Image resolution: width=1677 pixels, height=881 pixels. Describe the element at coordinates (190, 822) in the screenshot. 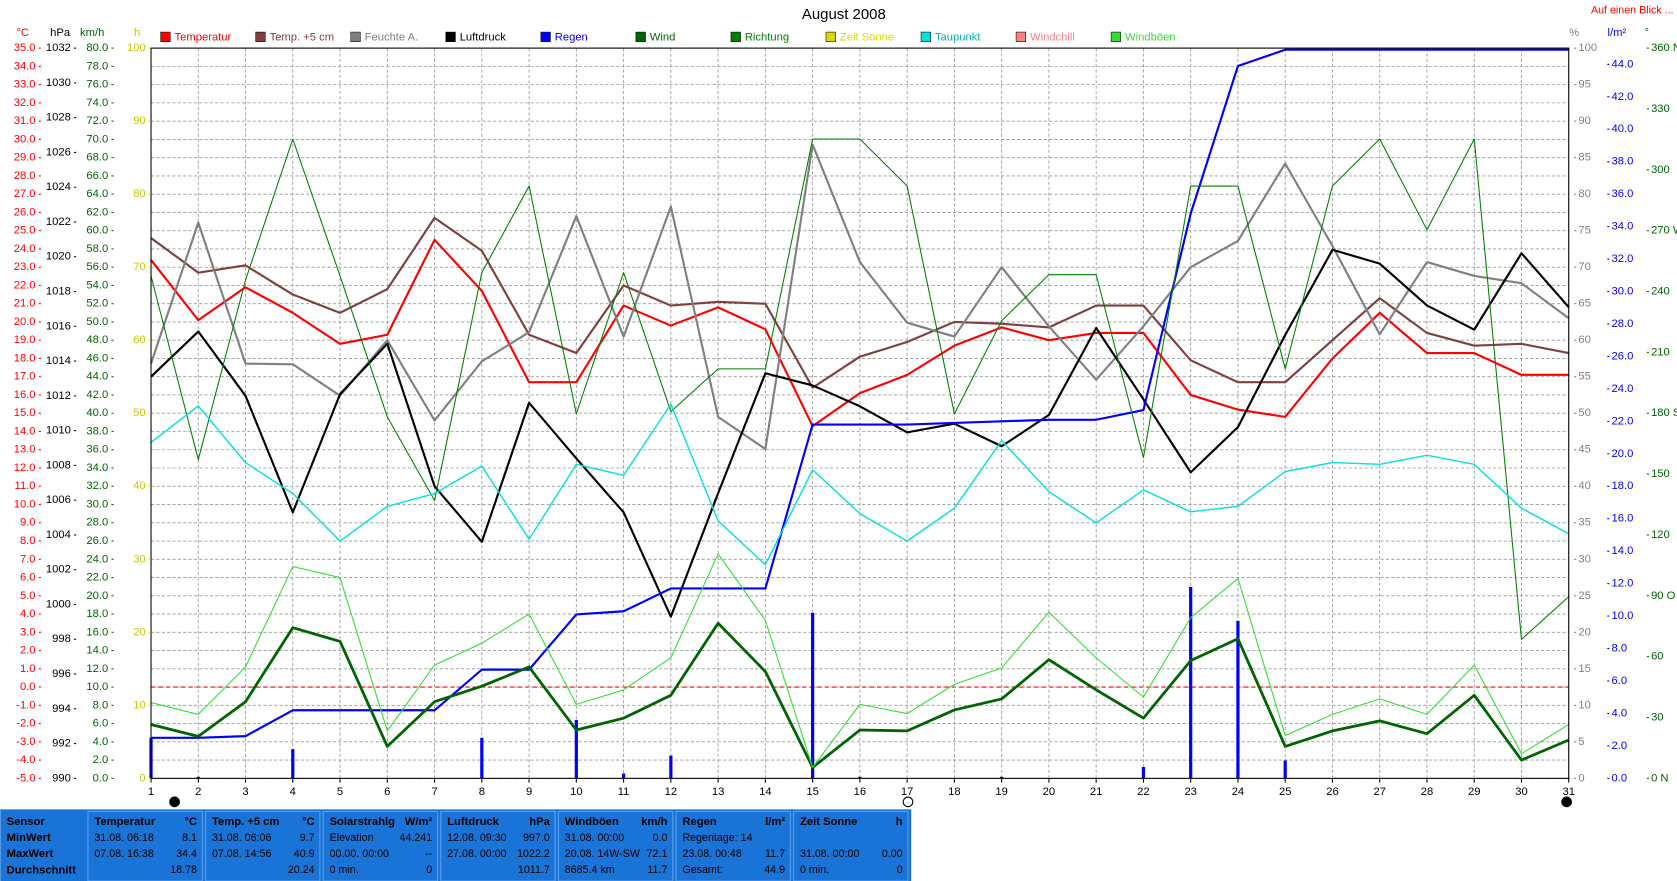

I see `stats-unit: °C` at that location.